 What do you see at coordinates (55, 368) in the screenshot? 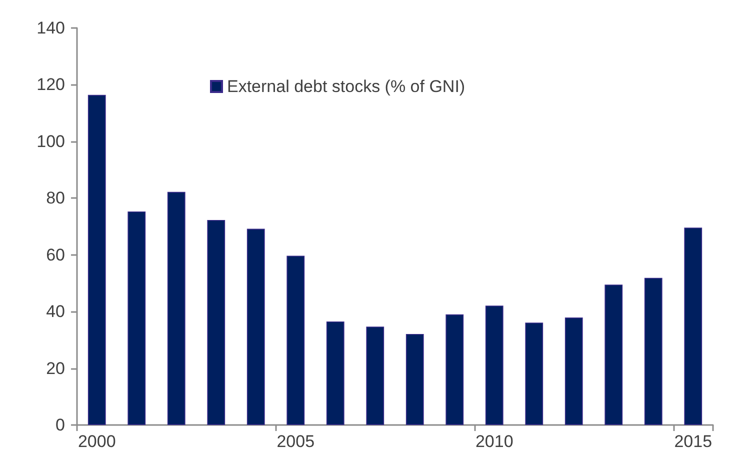
I see `y-tick-label: 20` at bounding box center [55, 368].